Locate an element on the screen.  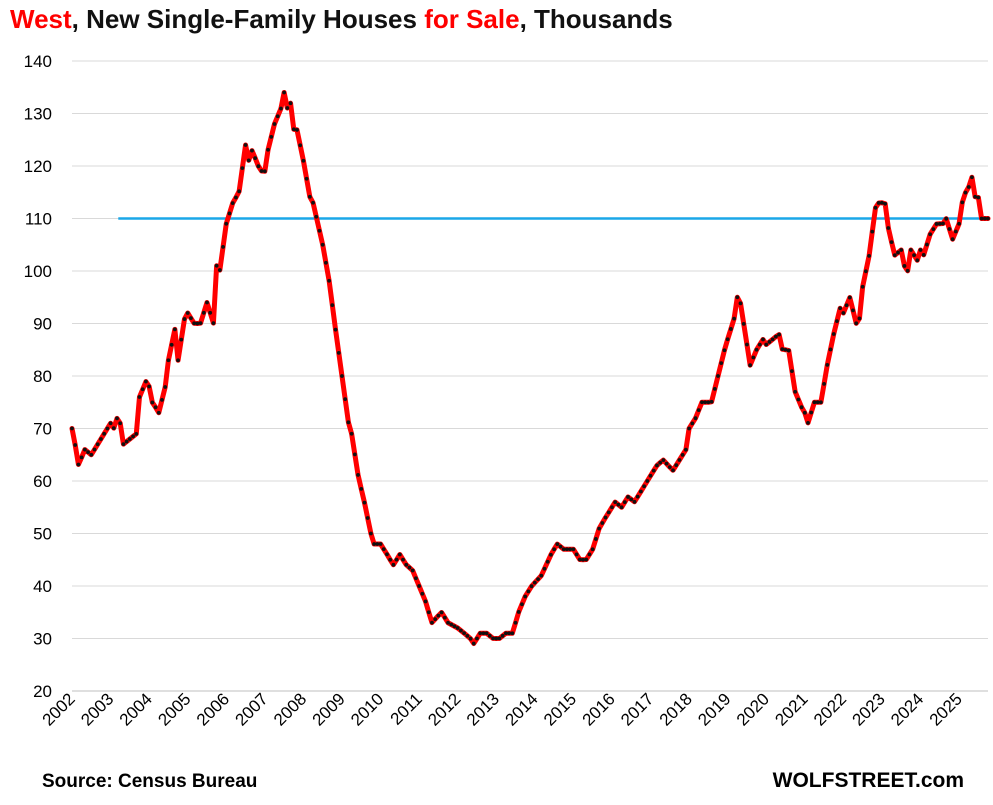
y-tick-label: 90 is located at coordinates (42, 324).